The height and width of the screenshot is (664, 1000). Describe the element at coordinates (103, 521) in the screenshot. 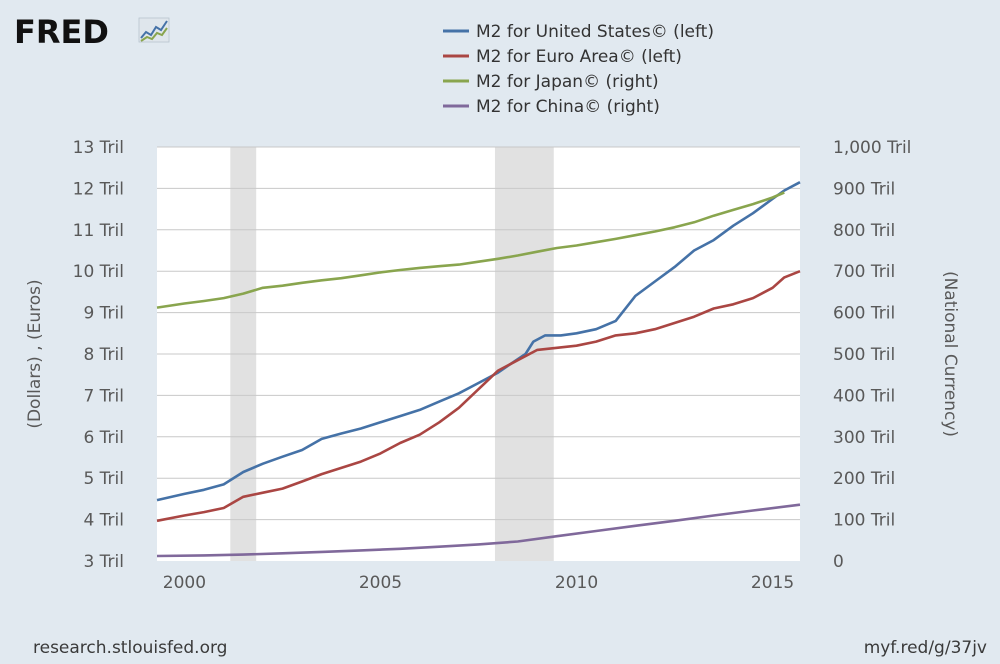

I see `y-left-tick-label: 4 Tril` at that location.